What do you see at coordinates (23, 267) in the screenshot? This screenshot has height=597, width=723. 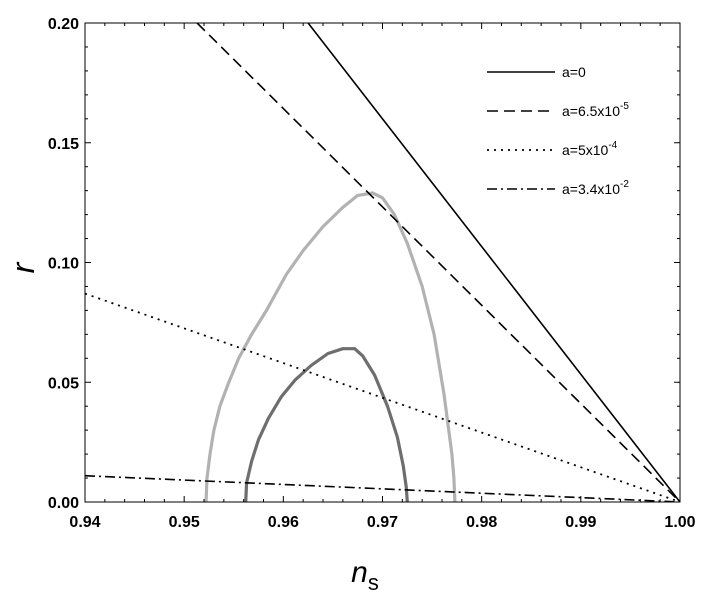 I see `y-axis-title: r` at bounding box center [23, 267].